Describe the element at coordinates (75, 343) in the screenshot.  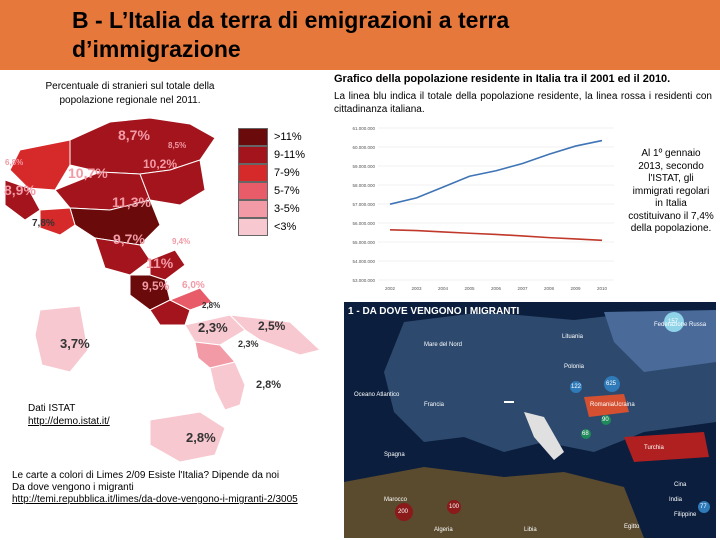
I see `region-label: 3,7%` at that location.